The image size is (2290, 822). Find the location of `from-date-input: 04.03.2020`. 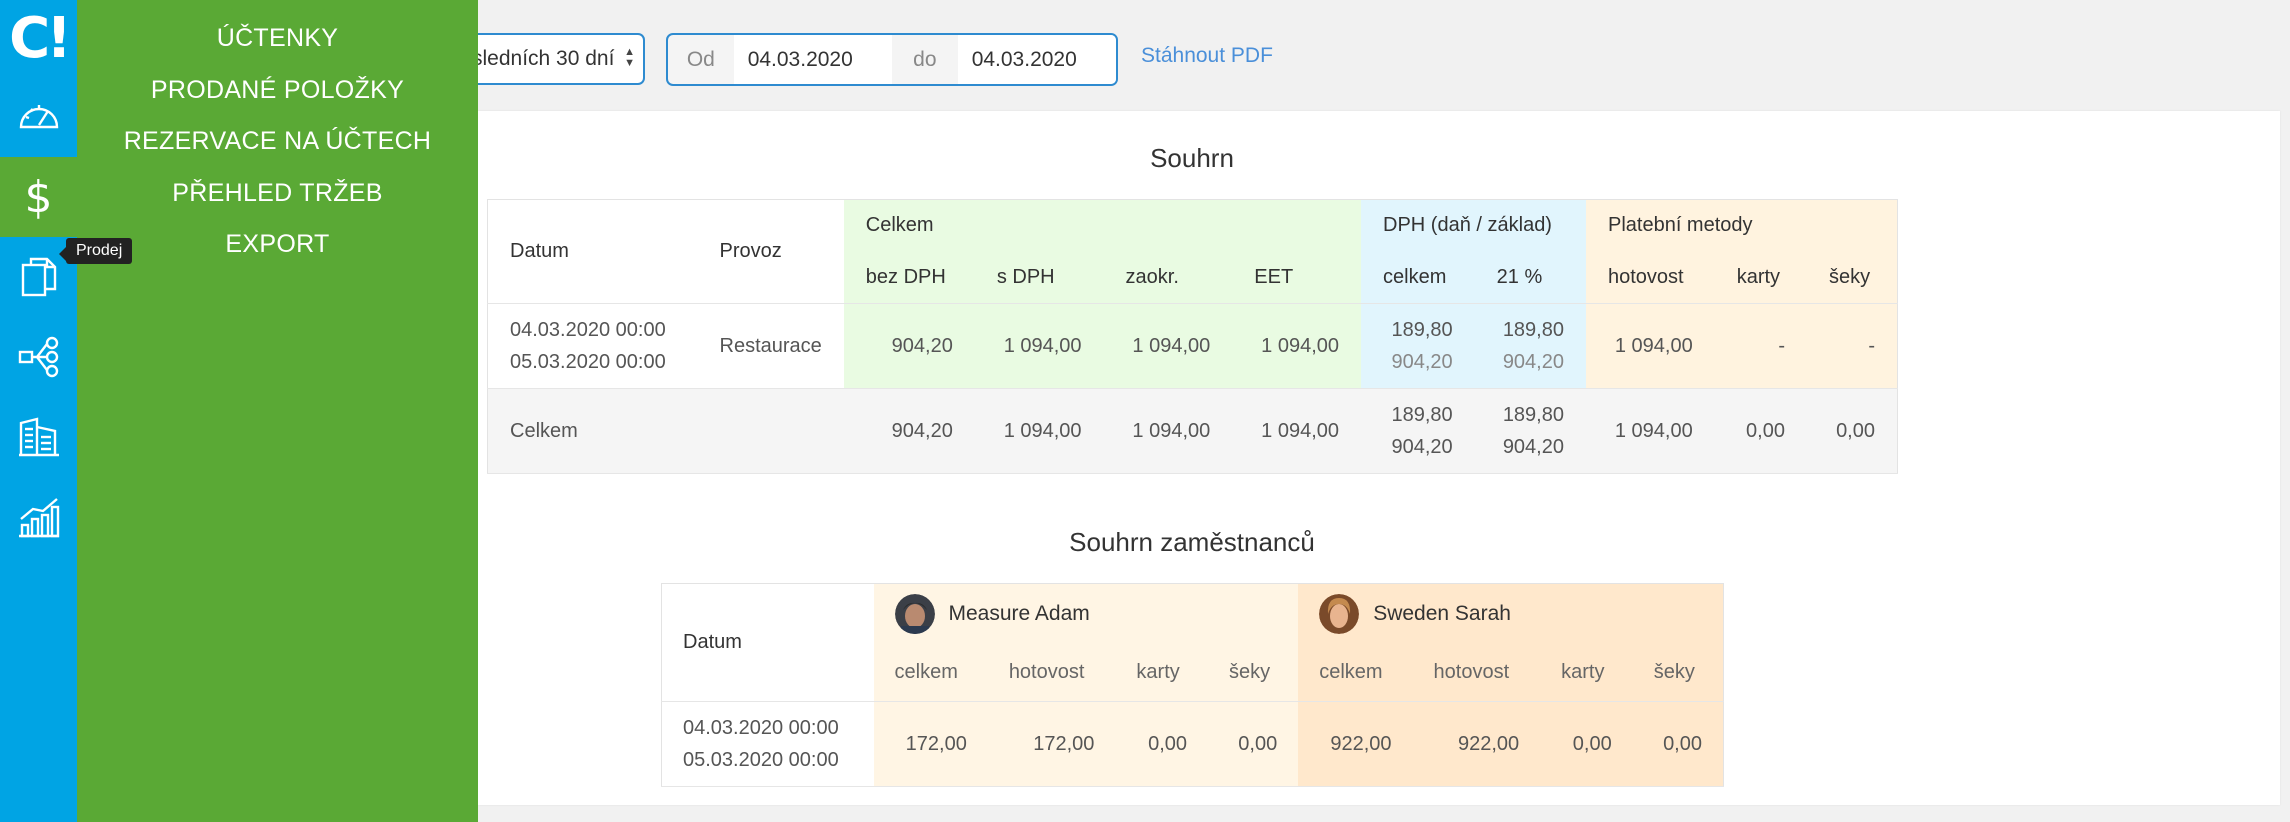

from-date-input: 04.03.2020 is located at coordinates (812, 59).